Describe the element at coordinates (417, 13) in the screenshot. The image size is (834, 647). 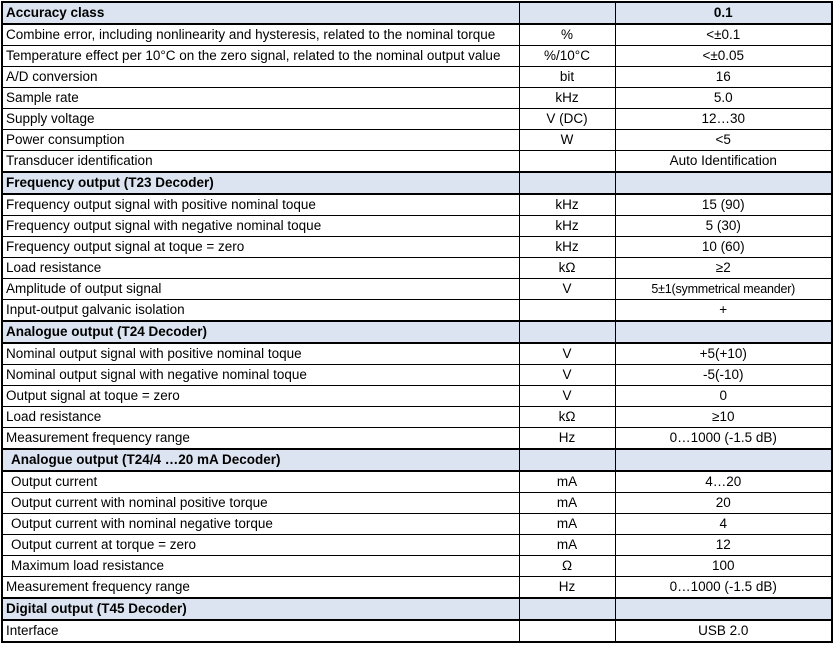
I see `section-row: Accuracy class 0.1` at that location.